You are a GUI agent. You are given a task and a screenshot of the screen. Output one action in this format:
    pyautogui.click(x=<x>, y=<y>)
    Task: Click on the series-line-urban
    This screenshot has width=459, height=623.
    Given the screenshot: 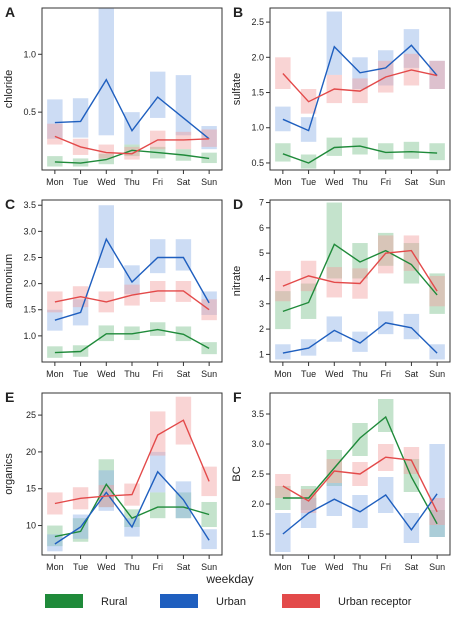 What is the action you would take?
    pyautogui.click(x=360, y=338)
    